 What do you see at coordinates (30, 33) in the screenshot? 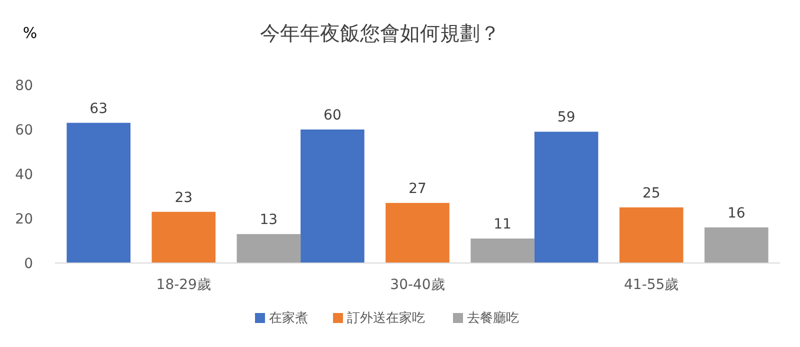
I see `y-axis-title: %` at bounding box center [30, 33].